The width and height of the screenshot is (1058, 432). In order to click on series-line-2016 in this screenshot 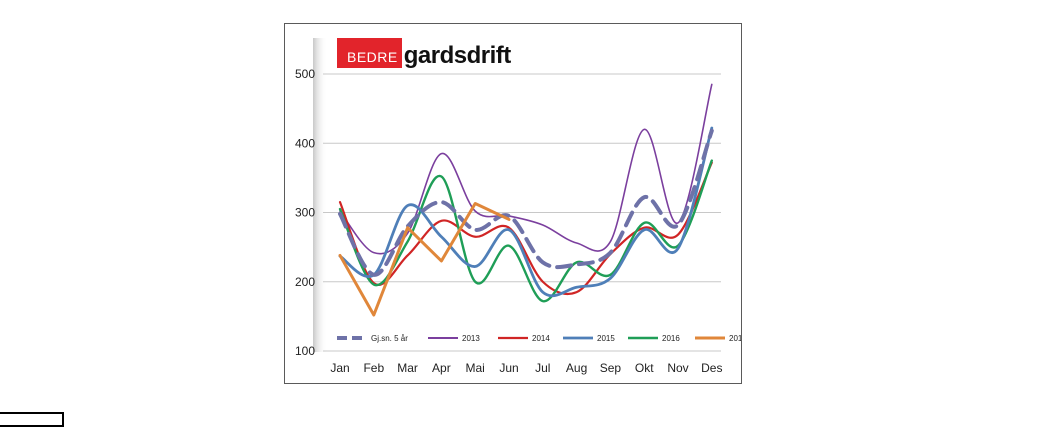, I will do `click(525, 231)`.